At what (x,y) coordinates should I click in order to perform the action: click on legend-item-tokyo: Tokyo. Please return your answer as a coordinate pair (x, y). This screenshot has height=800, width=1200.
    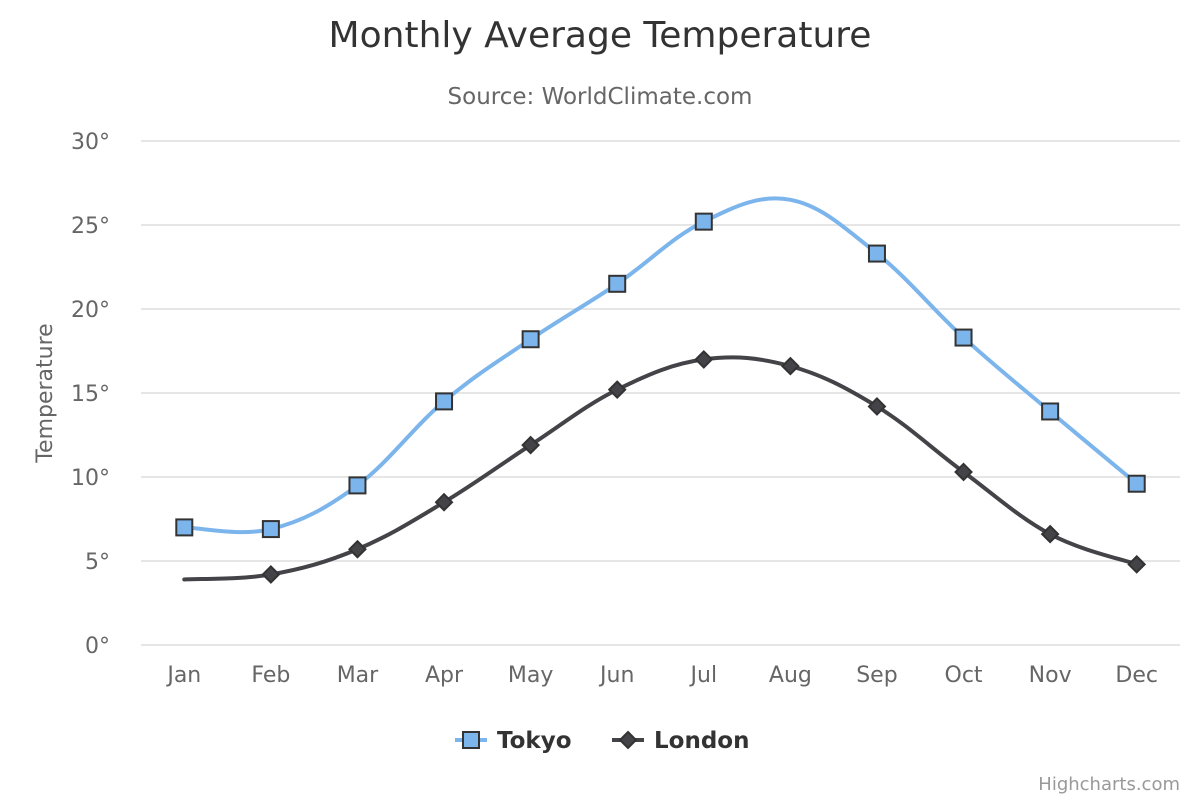
    Looking at the image, I should click on (513, 741).